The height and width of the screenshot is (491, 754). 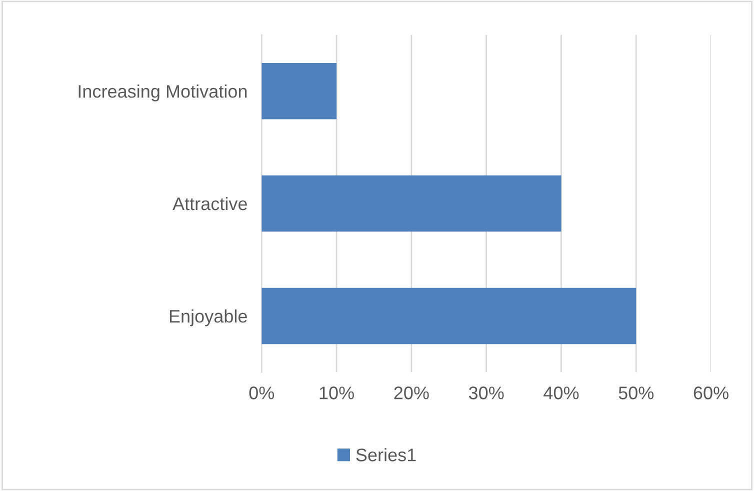 I want to click on y-tick-label: Attractive, so click(x=209, y=203).